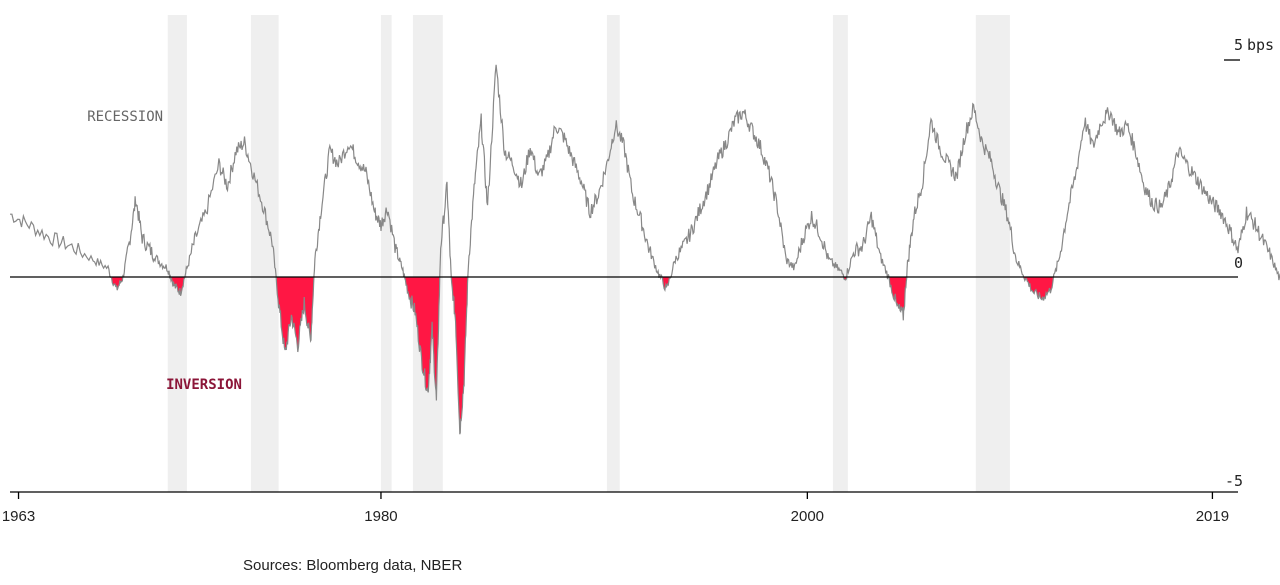 This screenshot has width=1280, height=585. What do you see at coordinates (204, 385) in the screenshot?
I see `annotation-label: INVERSION` at bounding box center [204, 385].